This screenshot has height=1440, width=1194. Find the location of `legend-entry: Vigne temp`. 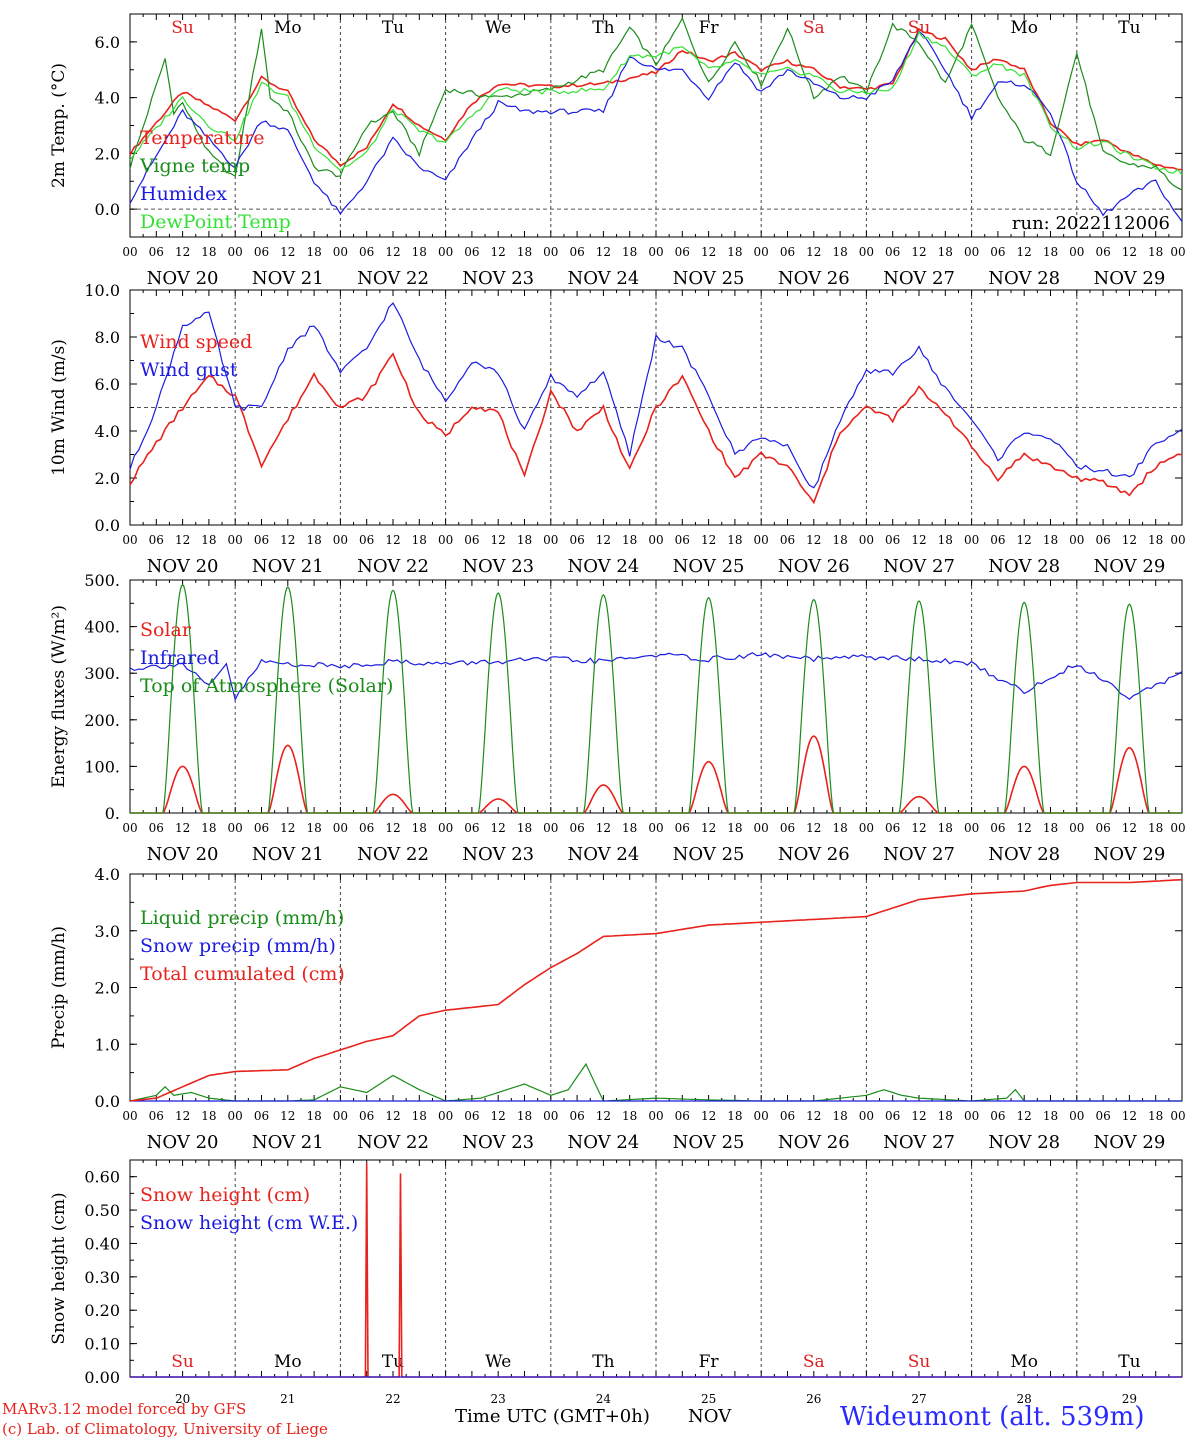

legend-entry: Vigne temp is located at coordinates (194, 166).